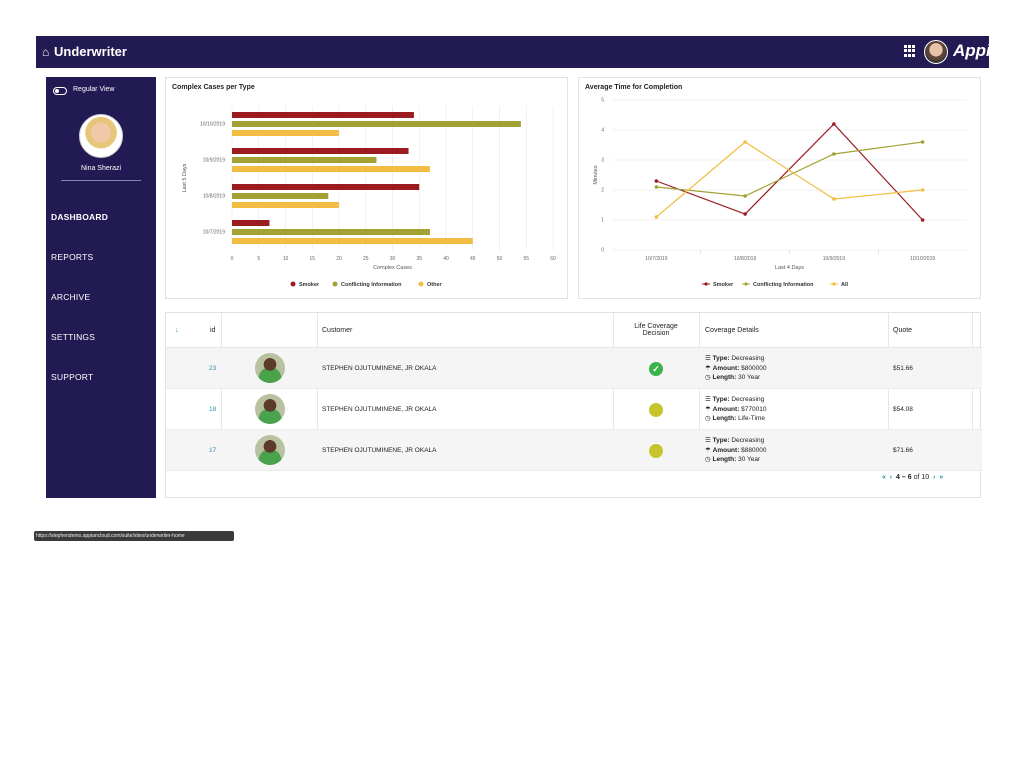 This screenshot has height=768, width=1024. I want to click on next-page-icon: ›, so click(934, 477).